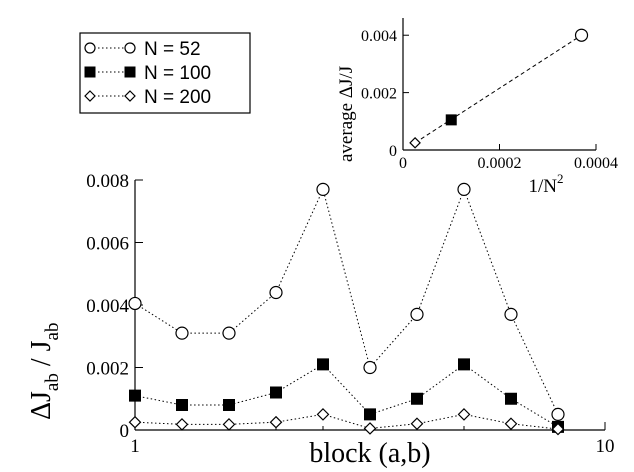  I want to click on inset-x-tick-label: 0.0004, so click(596, 163).